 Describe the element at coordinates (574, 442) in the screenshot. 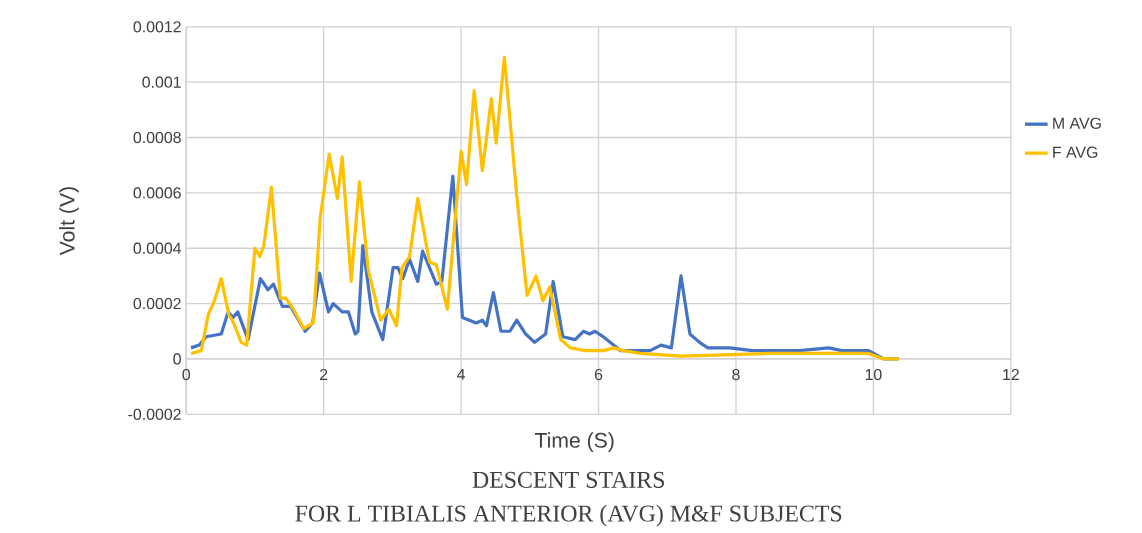

I see `x-axis-title: Time (S)` at that location.